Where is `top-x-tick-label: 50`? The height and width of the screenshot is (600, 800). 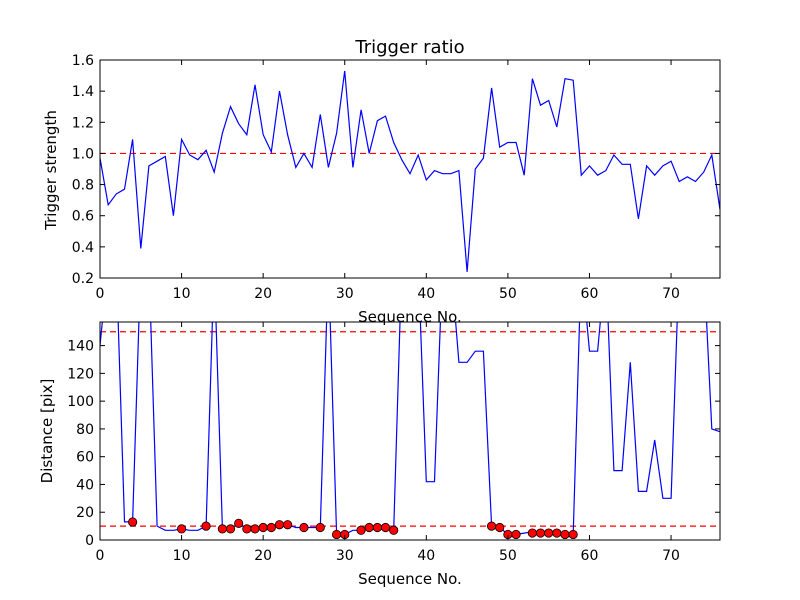
top-x-tick-label: 50 is located at coordinates (508, 294).